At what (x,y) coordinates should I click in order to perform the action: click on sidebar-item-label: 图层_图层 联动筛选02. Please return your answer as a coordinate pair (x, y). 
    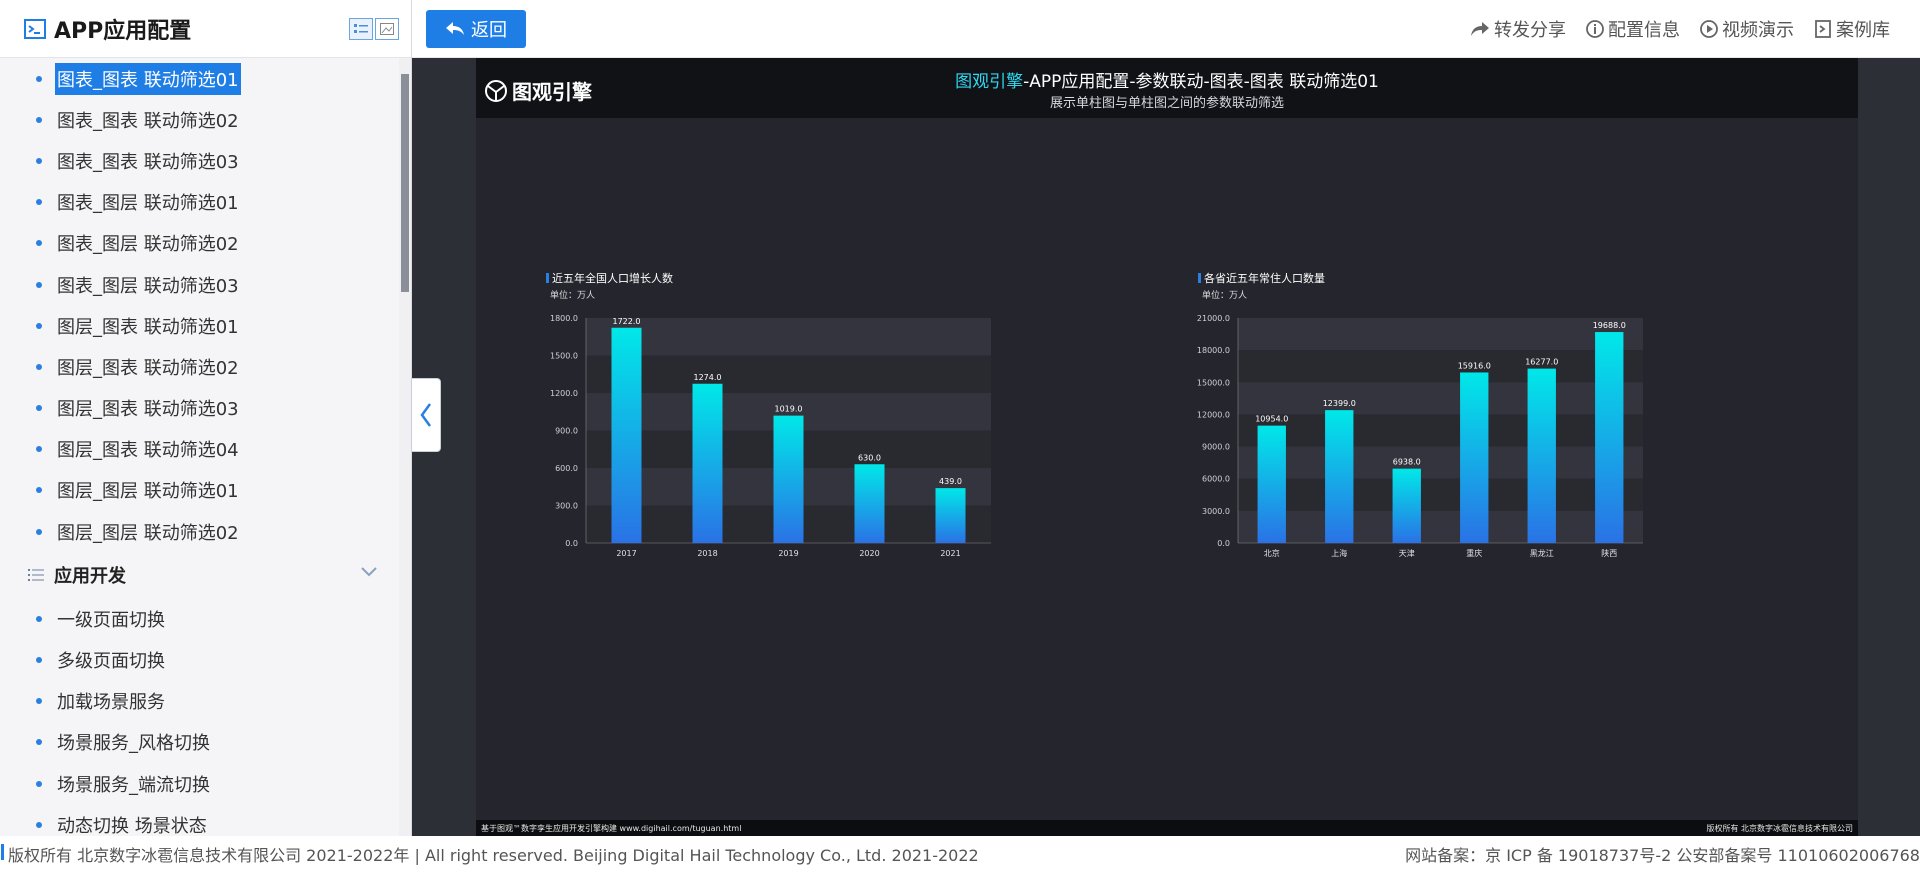
    Looking at the image, I should click on (148, 533).